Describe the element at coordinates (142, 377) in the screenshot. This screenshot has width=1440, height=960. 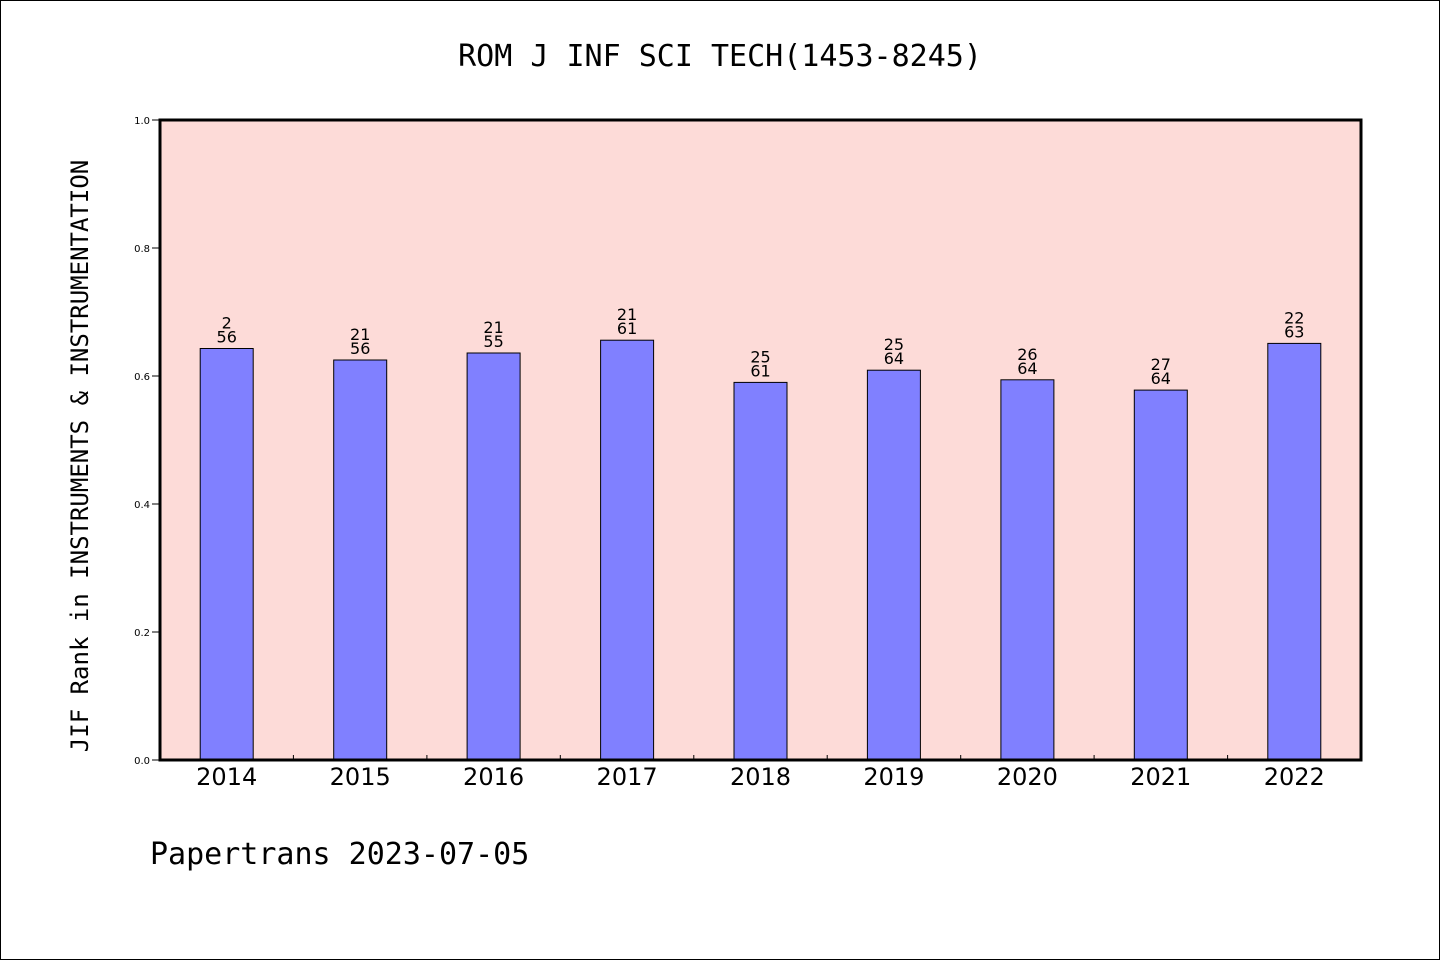
I see `y-tick-label: 0.6` at that location.